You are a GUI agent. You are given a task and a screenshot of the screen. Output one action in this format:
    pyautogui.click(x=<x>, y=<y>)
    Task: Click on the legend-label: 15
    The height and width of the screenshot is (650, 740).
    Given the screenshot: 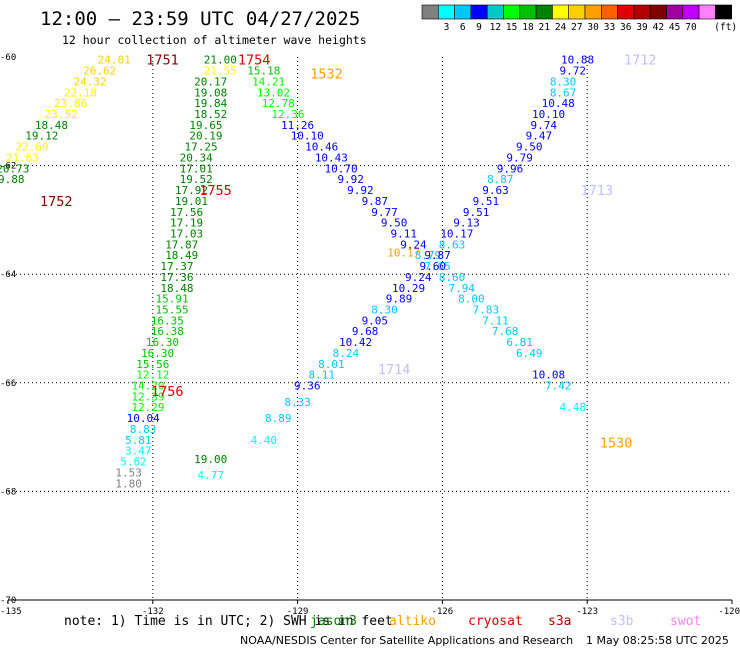 What is the action you would take?
    pyautogui.click(x=511, y=27)
    